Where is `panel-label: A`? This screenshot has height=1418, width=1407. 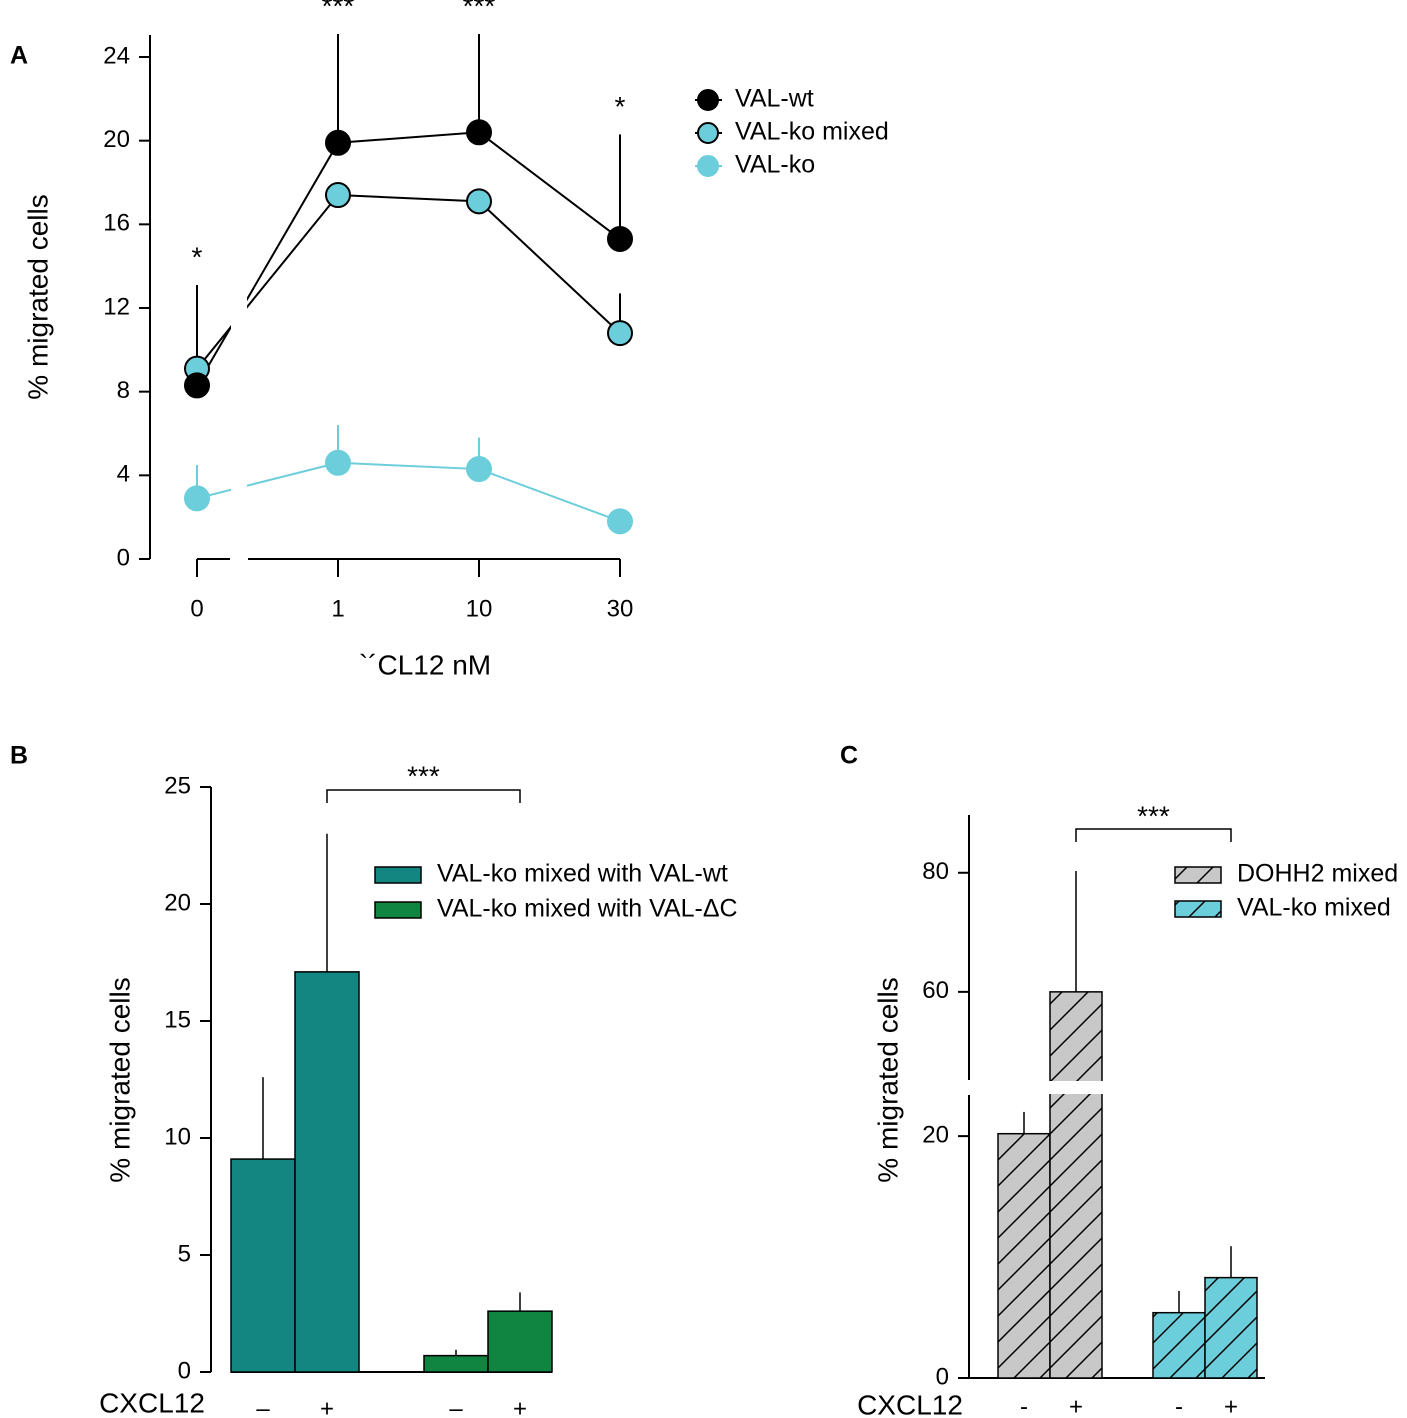
panel-label: A is located at coordinates (19, 56).